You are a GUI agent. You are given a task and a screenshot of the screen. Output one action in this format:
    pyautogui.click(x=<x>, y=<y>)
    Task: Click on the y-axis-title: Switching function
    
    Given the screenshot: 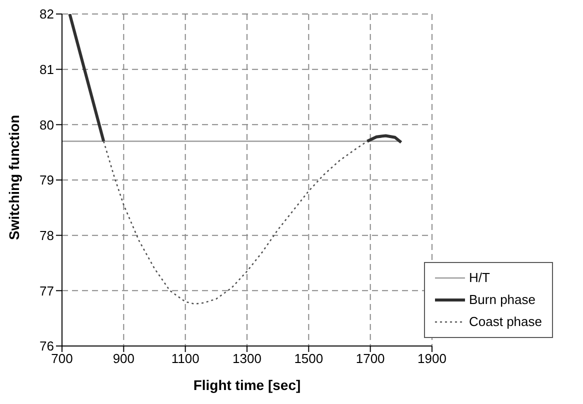 What is the action you would take?
    pyautogui.click(x=14, y=177)
    